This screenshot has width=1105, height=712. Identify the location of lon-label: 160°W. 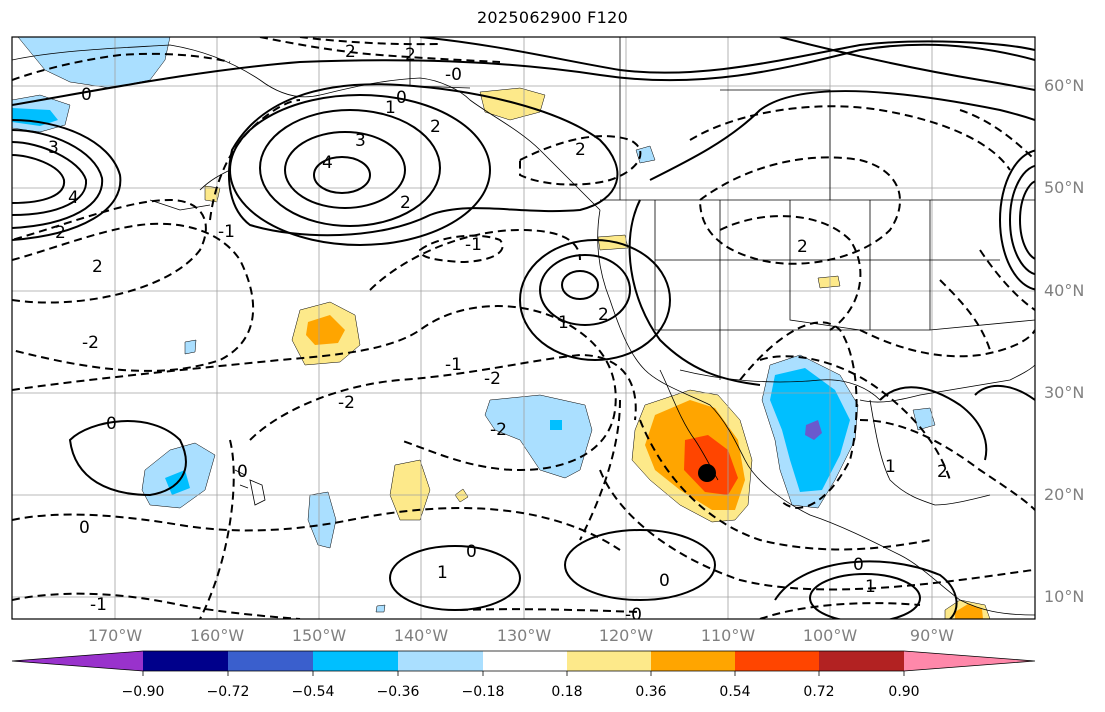
(217, 635).